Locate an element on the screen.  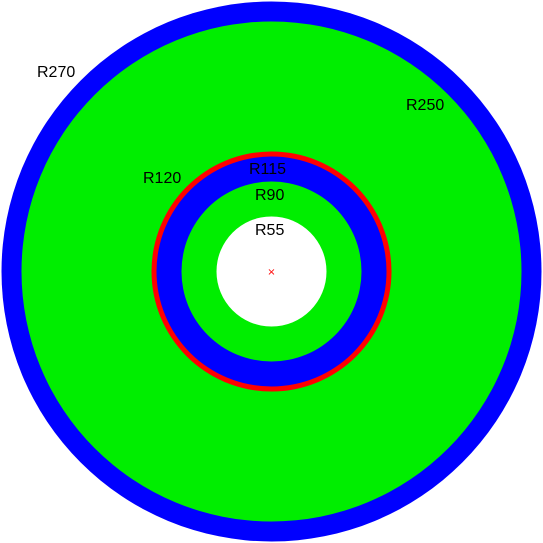
label-r120: R120 is located at coordinates (162, 178).